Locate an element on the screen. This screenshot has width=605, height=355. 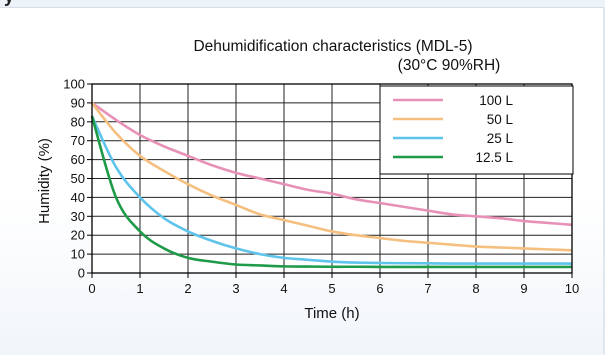
x-tick-label: 2 is located at coordinates (187, 288).